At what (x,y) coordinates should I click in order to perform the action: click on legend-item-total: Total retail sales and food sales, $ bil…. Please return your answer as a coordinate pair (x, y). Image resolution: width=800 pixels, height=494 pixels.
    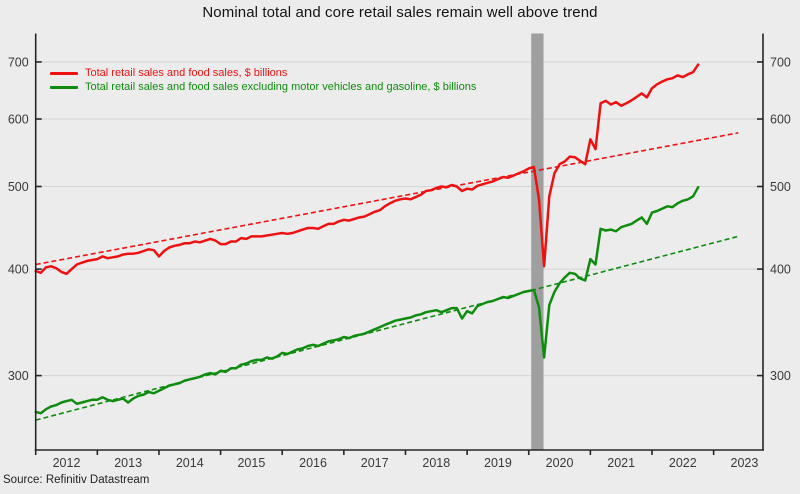
    Looking at the image, I should click on (263, 73).